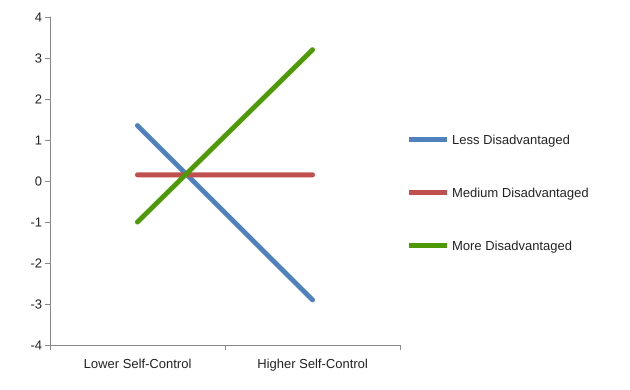 This screenshot has height=390, width=630. What do you see at coordinates (38, 181) in the screenshot?
I see `y-tick-label: 0` at bounding box center [38, 181].